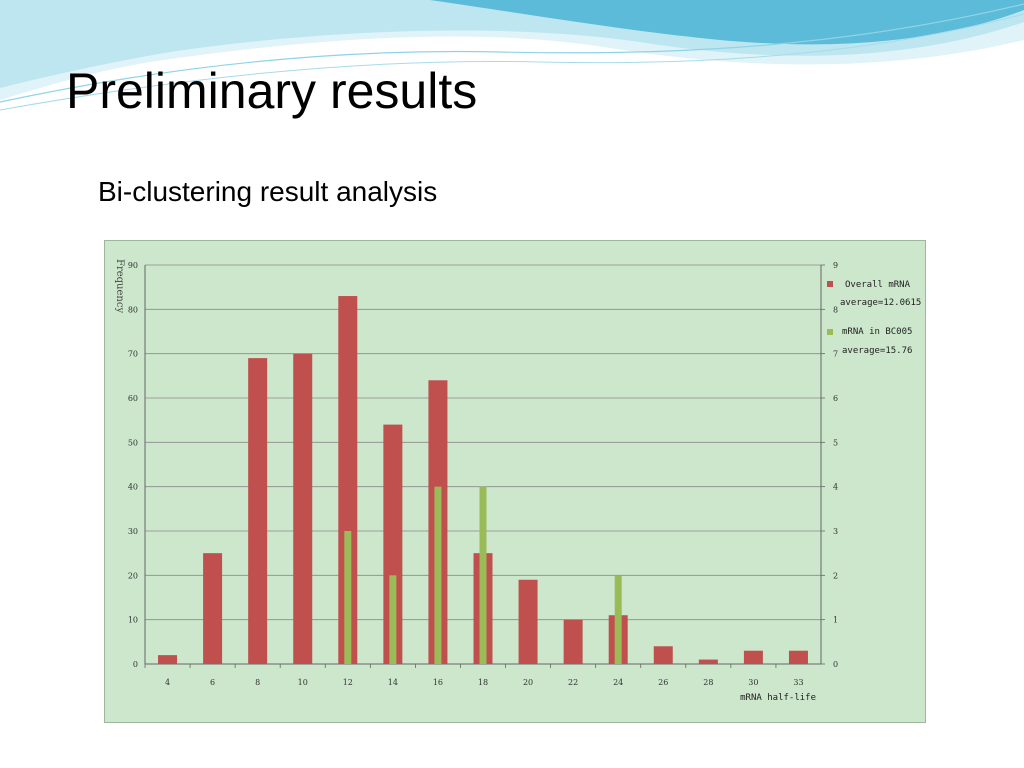 The height and width of the screenshot is (768, 1024). Describe the element at coordinates (133, 309) in the screenshot. I see `y-tick-label: 80` at that location.